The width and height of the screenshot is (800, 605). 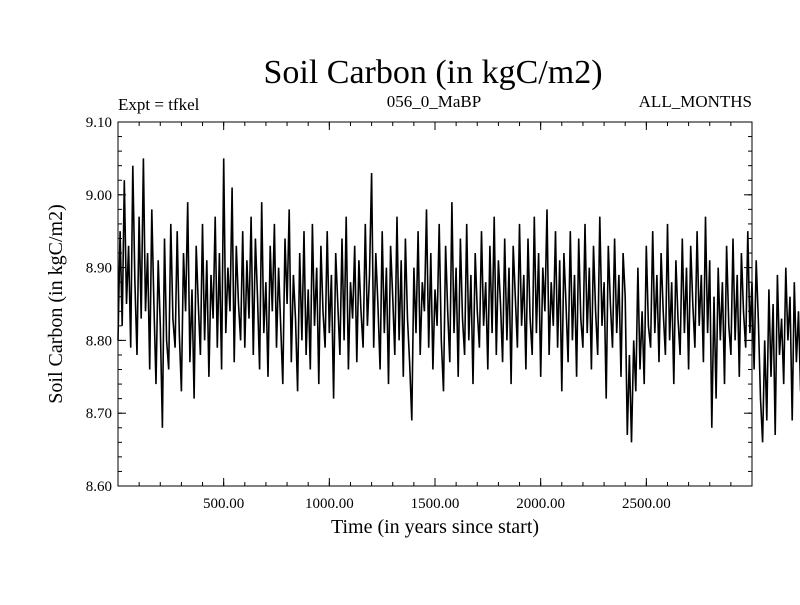 I want to click on y-tick-label: 8.70, so click(x=99, y=414).